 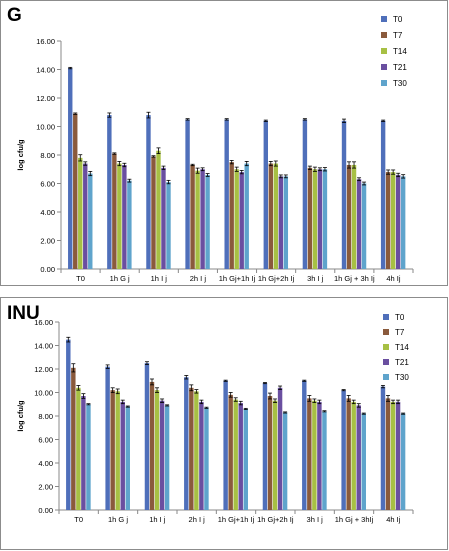 I want to click on y-tick-label: 4.00, so click(x=45, y=463).